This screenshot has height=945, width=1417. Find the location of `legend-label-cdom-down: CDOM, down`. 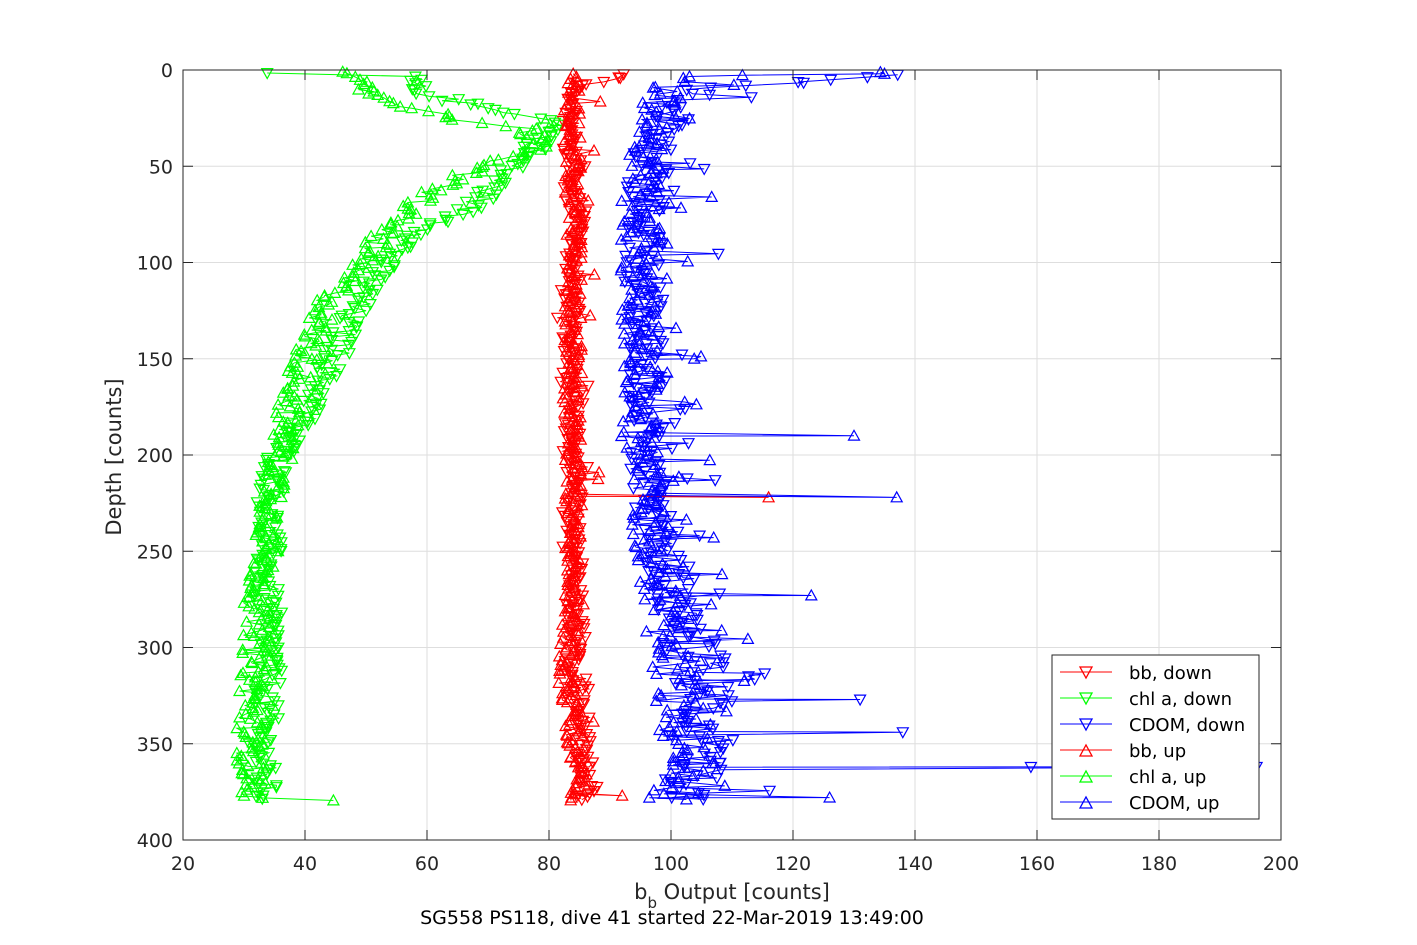

legend-label-cdom-down: CDOM, down is located at coordinates (1187, 725).